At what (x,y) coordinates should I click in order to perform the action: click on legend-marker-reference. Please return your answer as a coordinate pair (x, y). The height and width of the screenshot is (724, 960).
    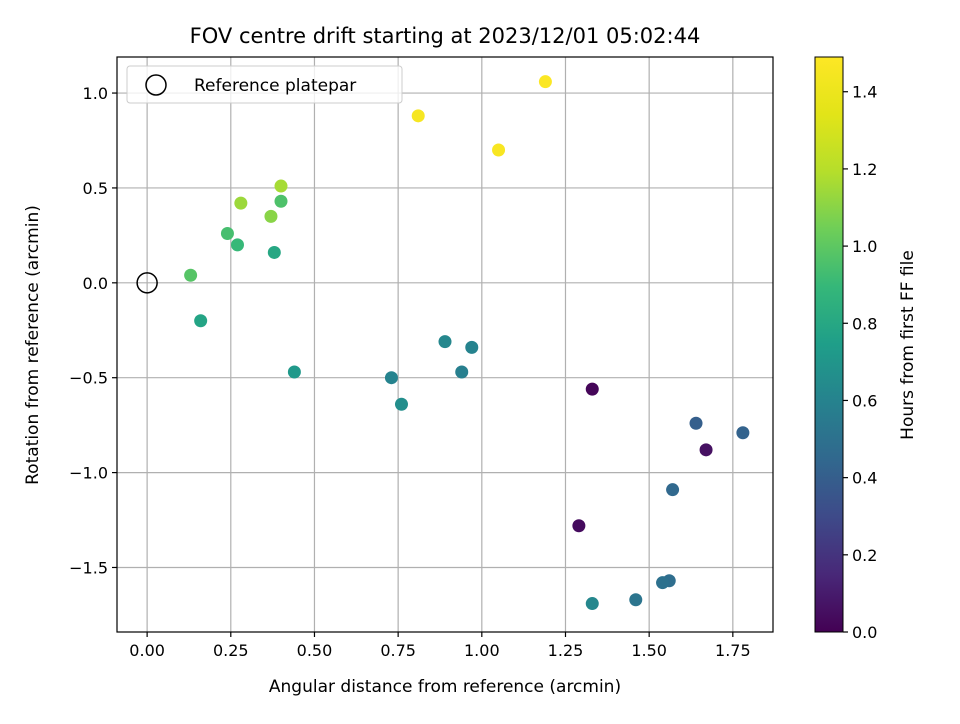
    Looking at the image, I should click on (156, 85).